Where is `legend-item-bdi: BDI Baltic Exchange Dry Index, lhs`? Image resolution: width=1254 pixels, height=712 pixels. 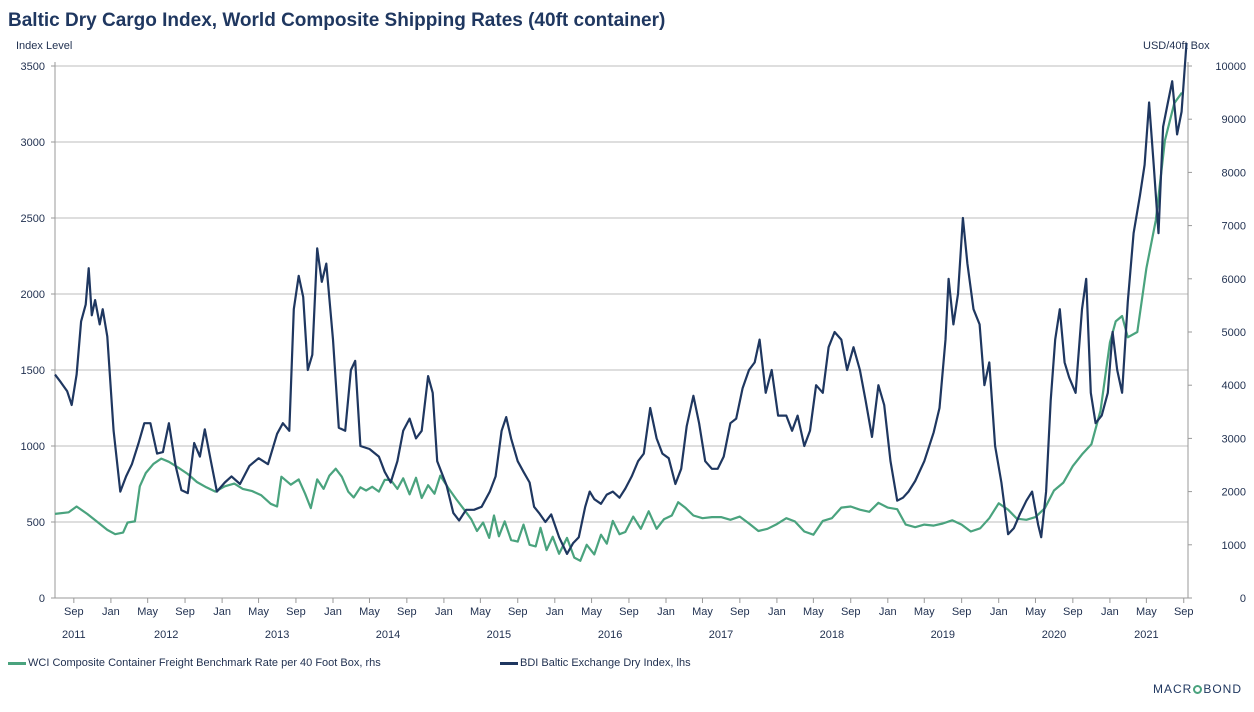
legend-item-bdi: BDI Baltic Exchange Dry Index, lhs is located at coordinates (595, 663).